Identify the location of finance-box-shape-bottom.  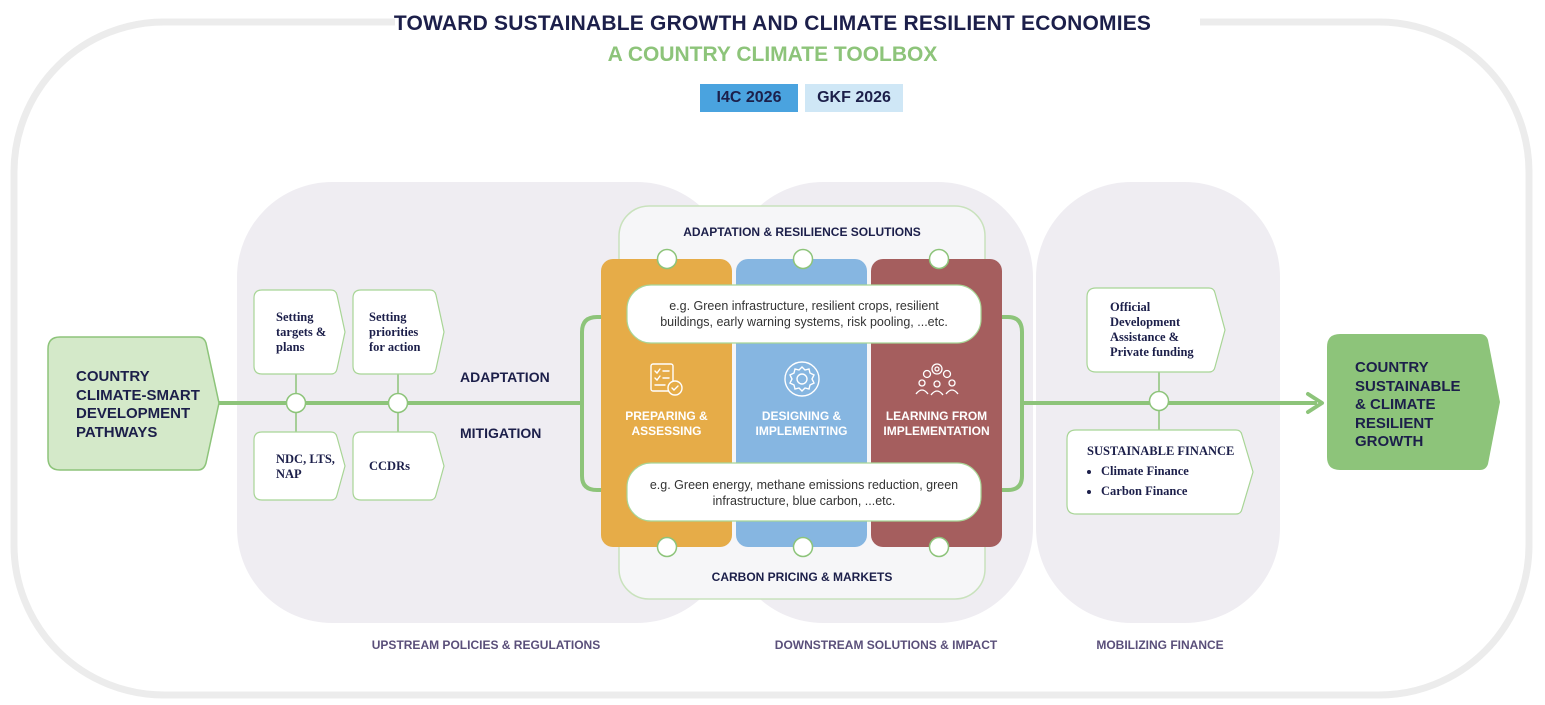
(1160, 472).